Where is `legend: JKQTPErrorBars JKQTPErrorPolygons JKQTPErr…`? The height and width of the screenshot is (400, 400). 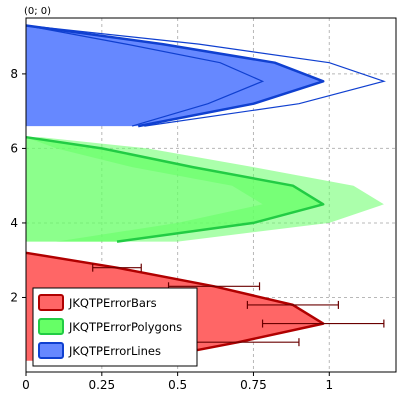 legend: JKQTPErrorBars JKQTPErrorPolygons JKQTPErr… is located at coordinates (115, 327).